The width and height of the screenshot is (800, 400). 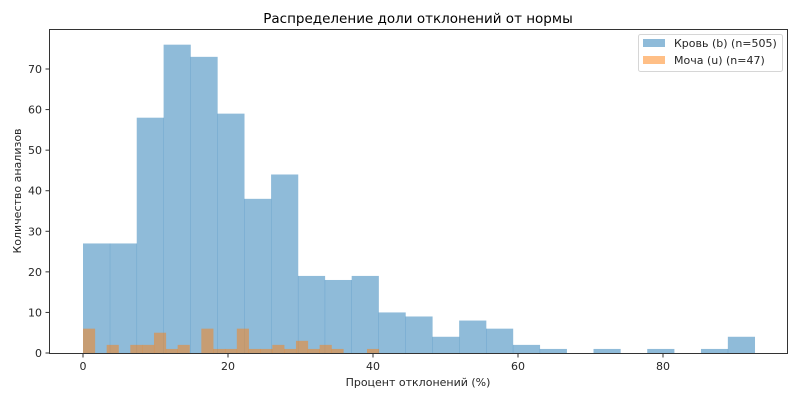 What do you see at coordinates (518, 366) in the screenshot?
I see `x-tick-label: 60` at bounding box center [518, 366].